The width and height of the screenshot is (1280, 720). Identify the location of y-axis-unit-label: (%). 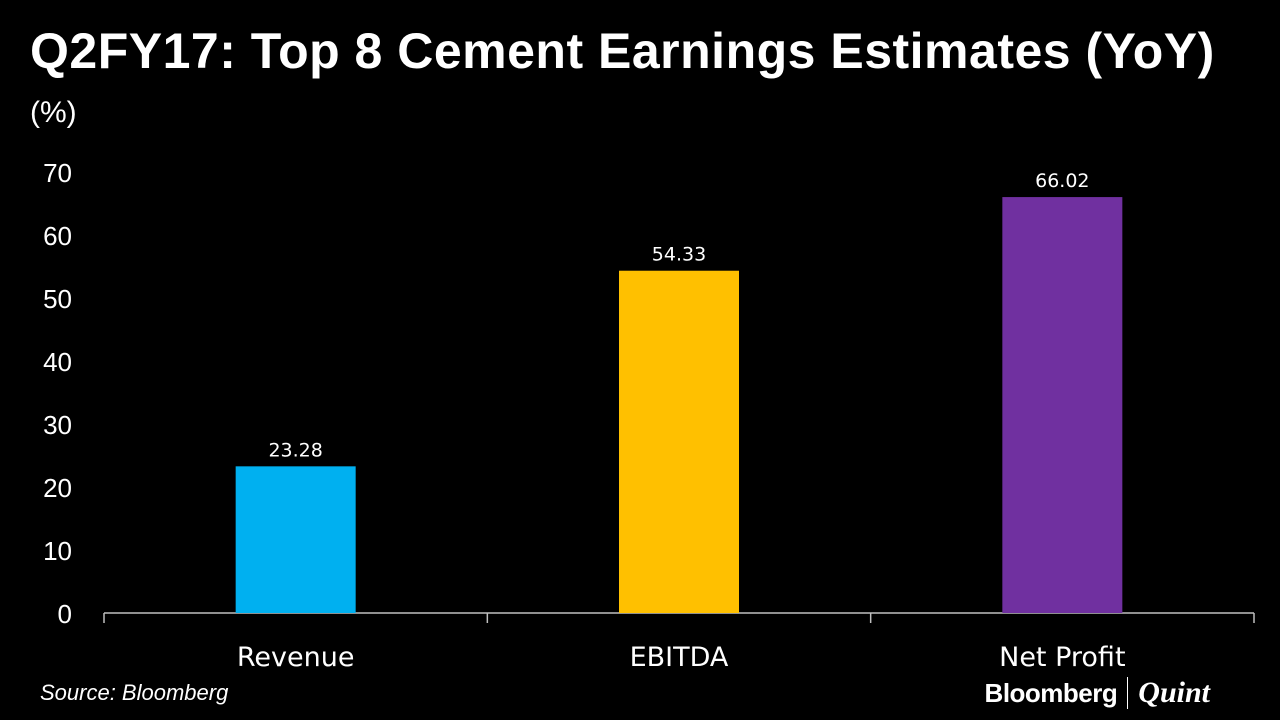
(53, 112).